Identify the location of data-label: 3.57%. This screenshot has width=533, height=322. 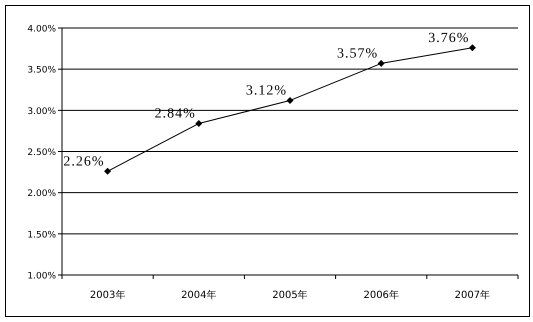
(357, 54).